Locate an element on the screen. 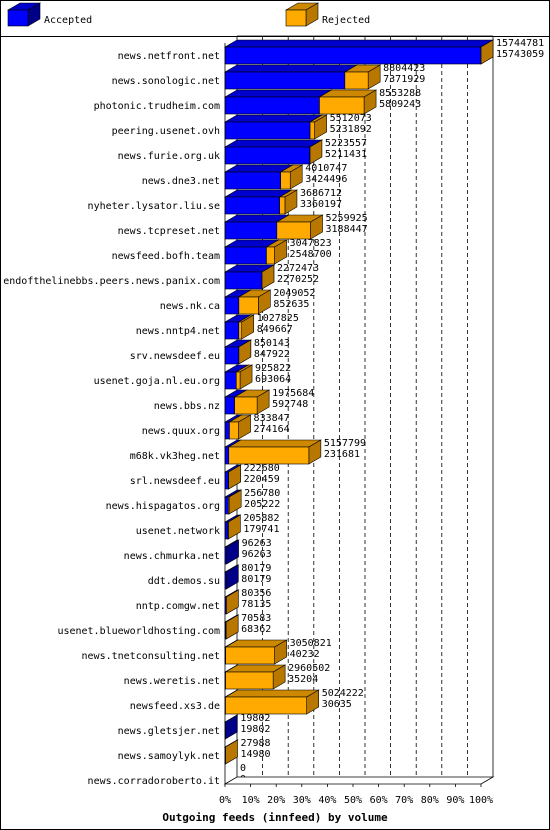  data-label-accepted: 231681 is located at coordinates (342, 454).